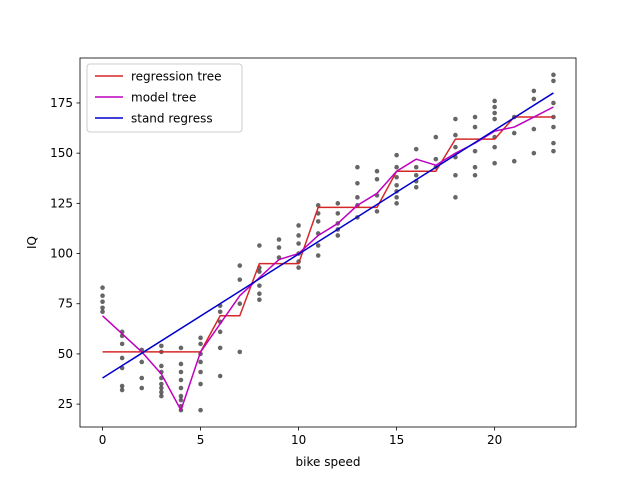  I want to click on y-tick-label: 175, so click(61, 103).